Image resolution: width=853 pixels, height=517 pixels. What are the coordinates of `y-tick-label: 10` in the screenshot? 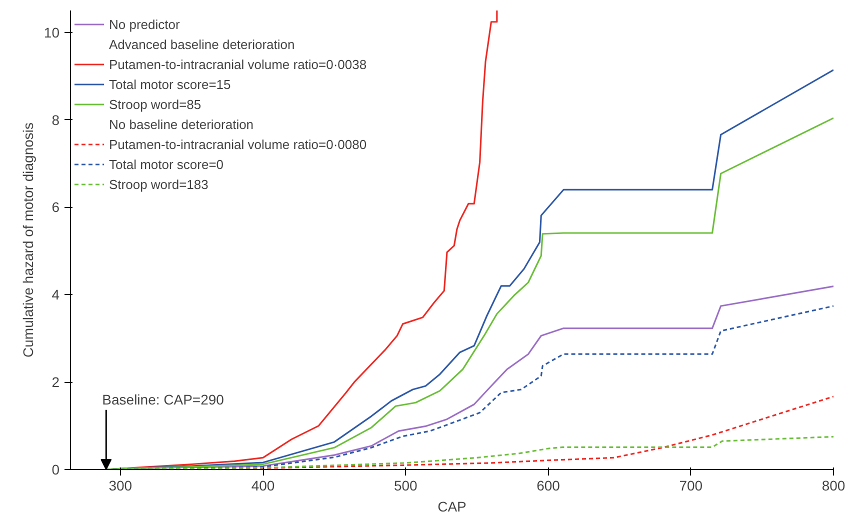 It's located at (52, 32).